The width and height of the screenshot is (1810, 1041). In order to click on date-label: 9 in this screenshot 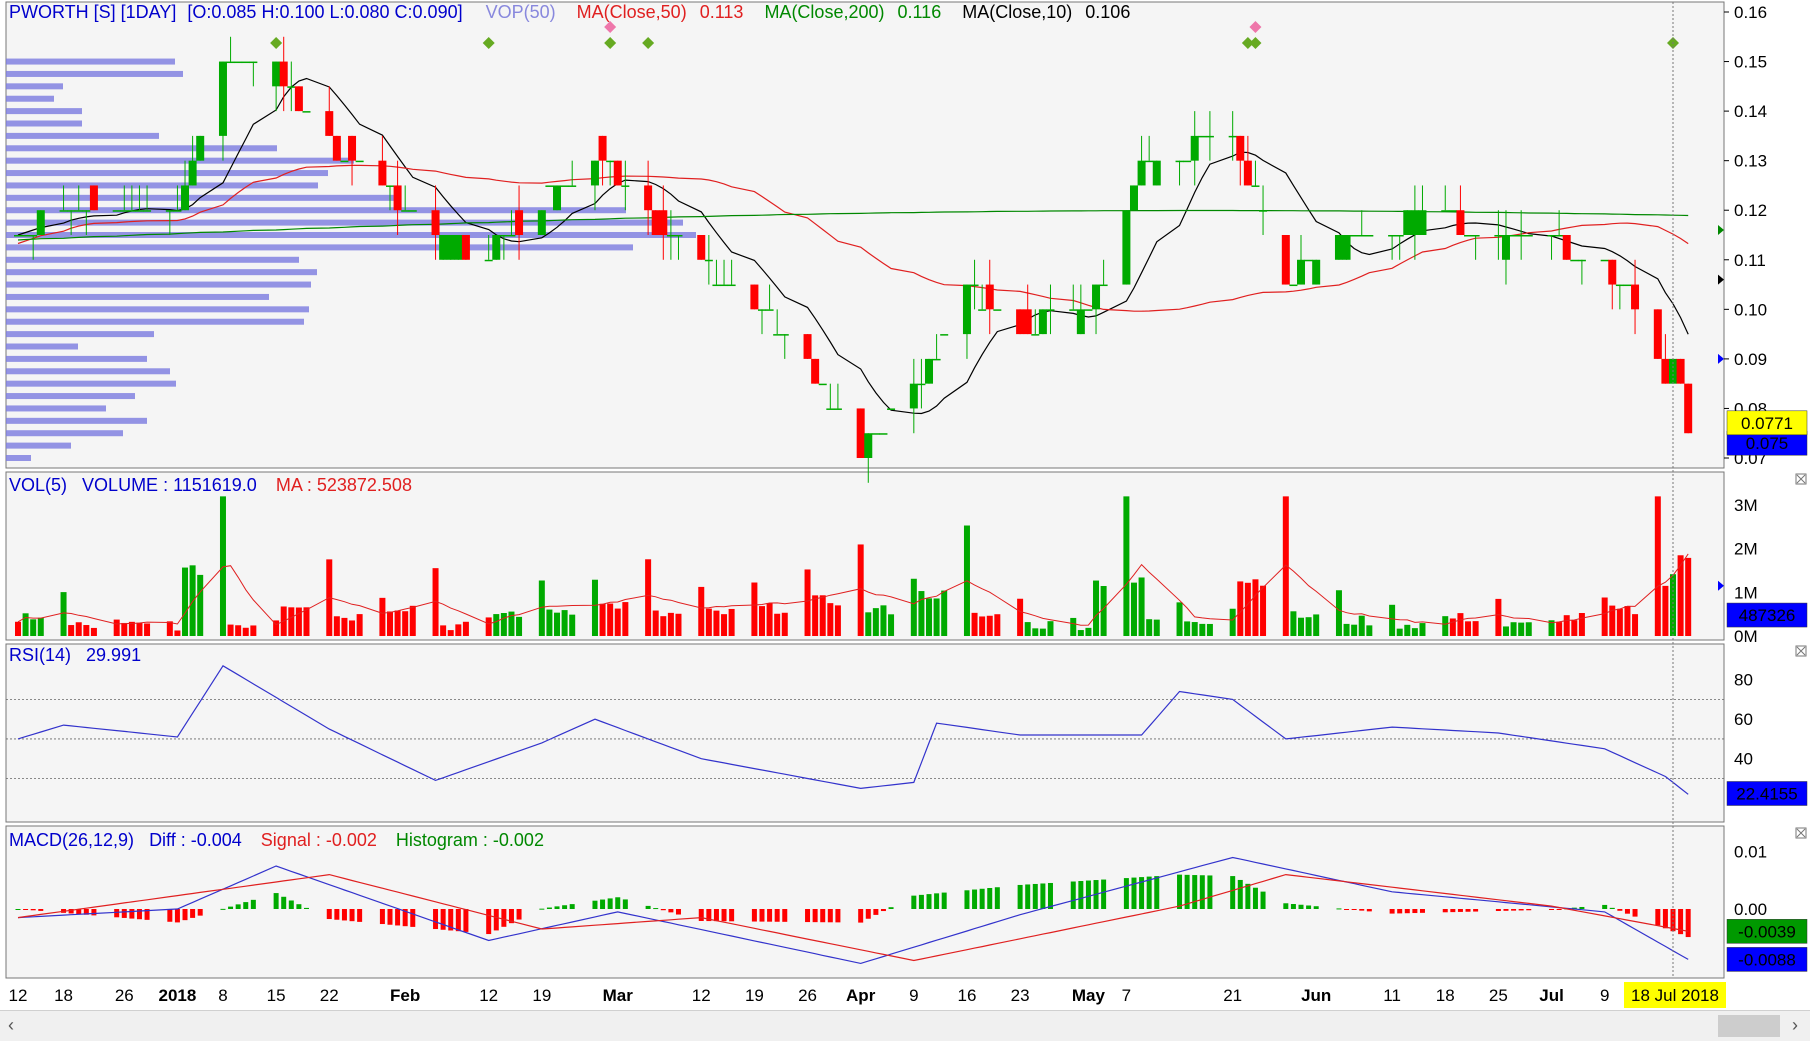, I will do `click(1604, 995)`.